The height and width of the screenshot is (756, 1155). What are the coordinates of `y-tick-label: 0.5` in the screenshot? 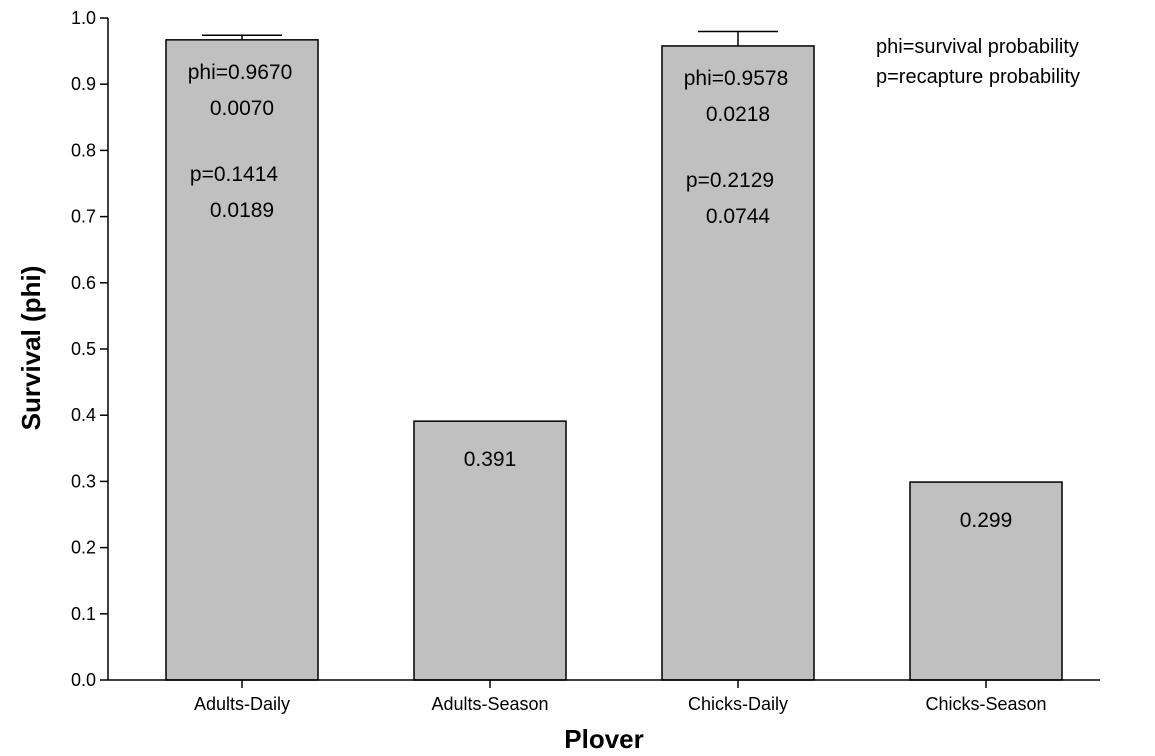 It's located at (83, 349).